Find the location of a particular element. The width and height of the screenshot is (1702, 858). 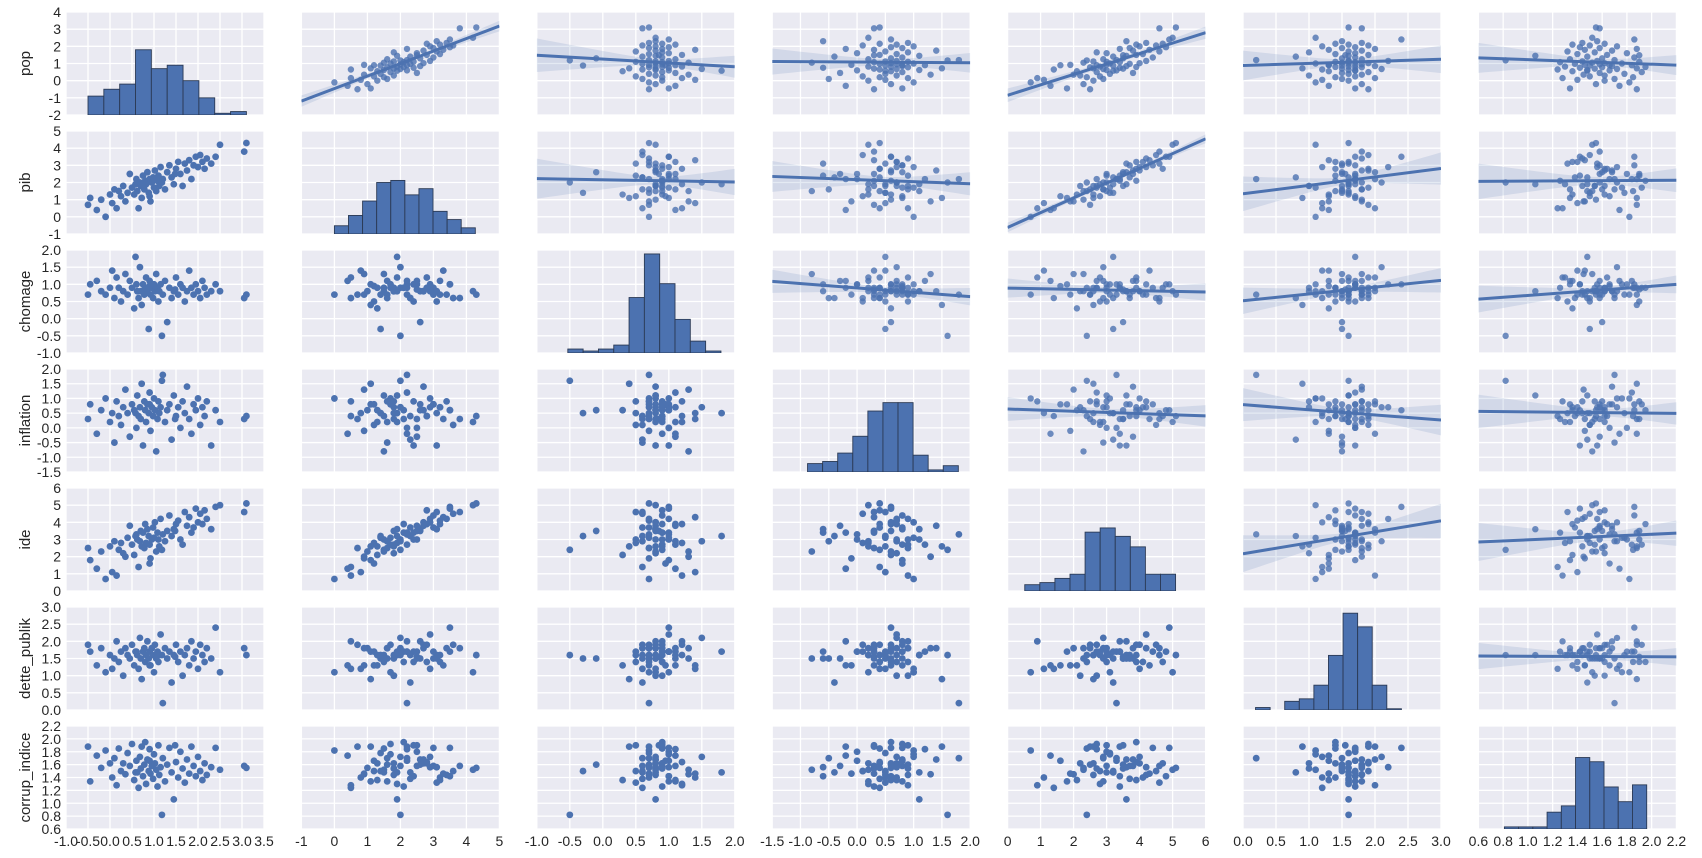

x-tick-label: 2.0 is located at coordinates (1375, 841).